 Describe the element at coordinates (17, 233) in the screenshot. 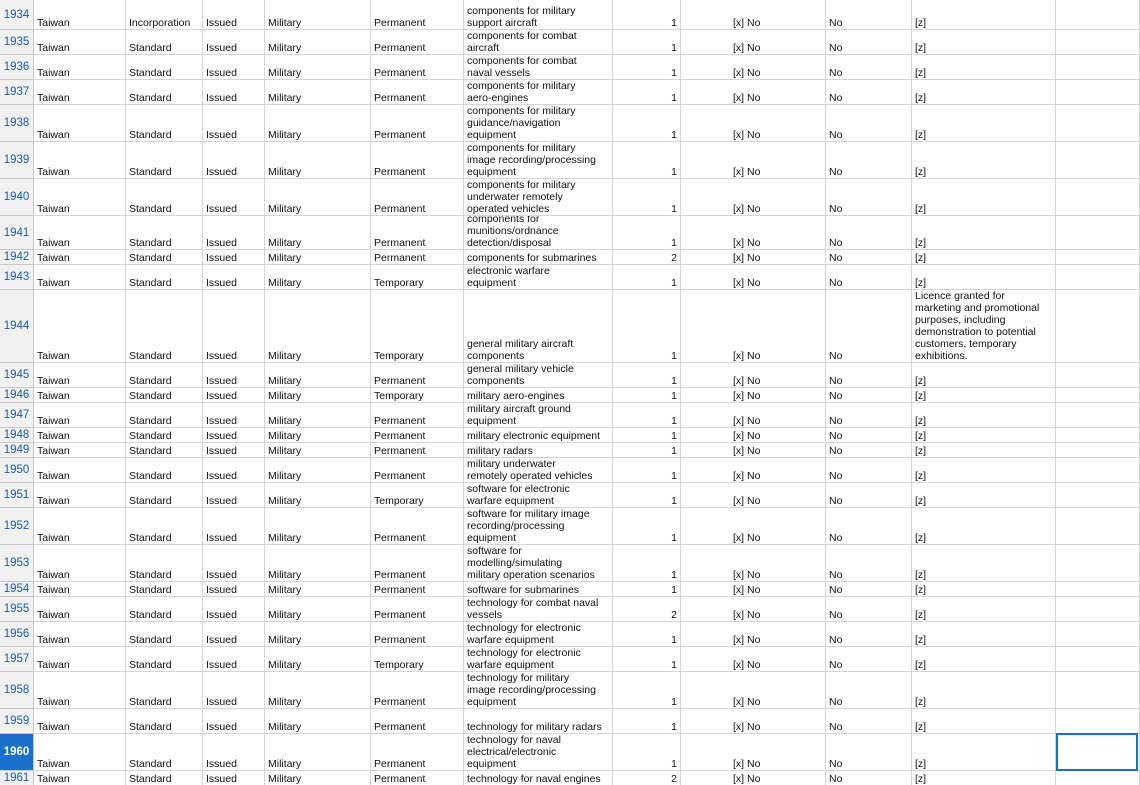

I see `row-header: 1941` at that location.